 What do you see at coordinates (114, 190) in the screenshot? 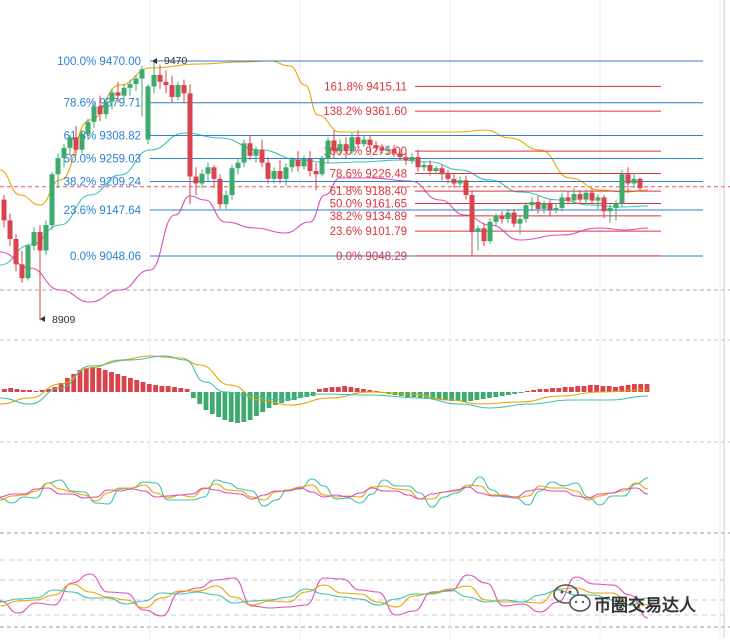
I see `extreme-markers: 9470 8909` at bounding box center [114, 190].